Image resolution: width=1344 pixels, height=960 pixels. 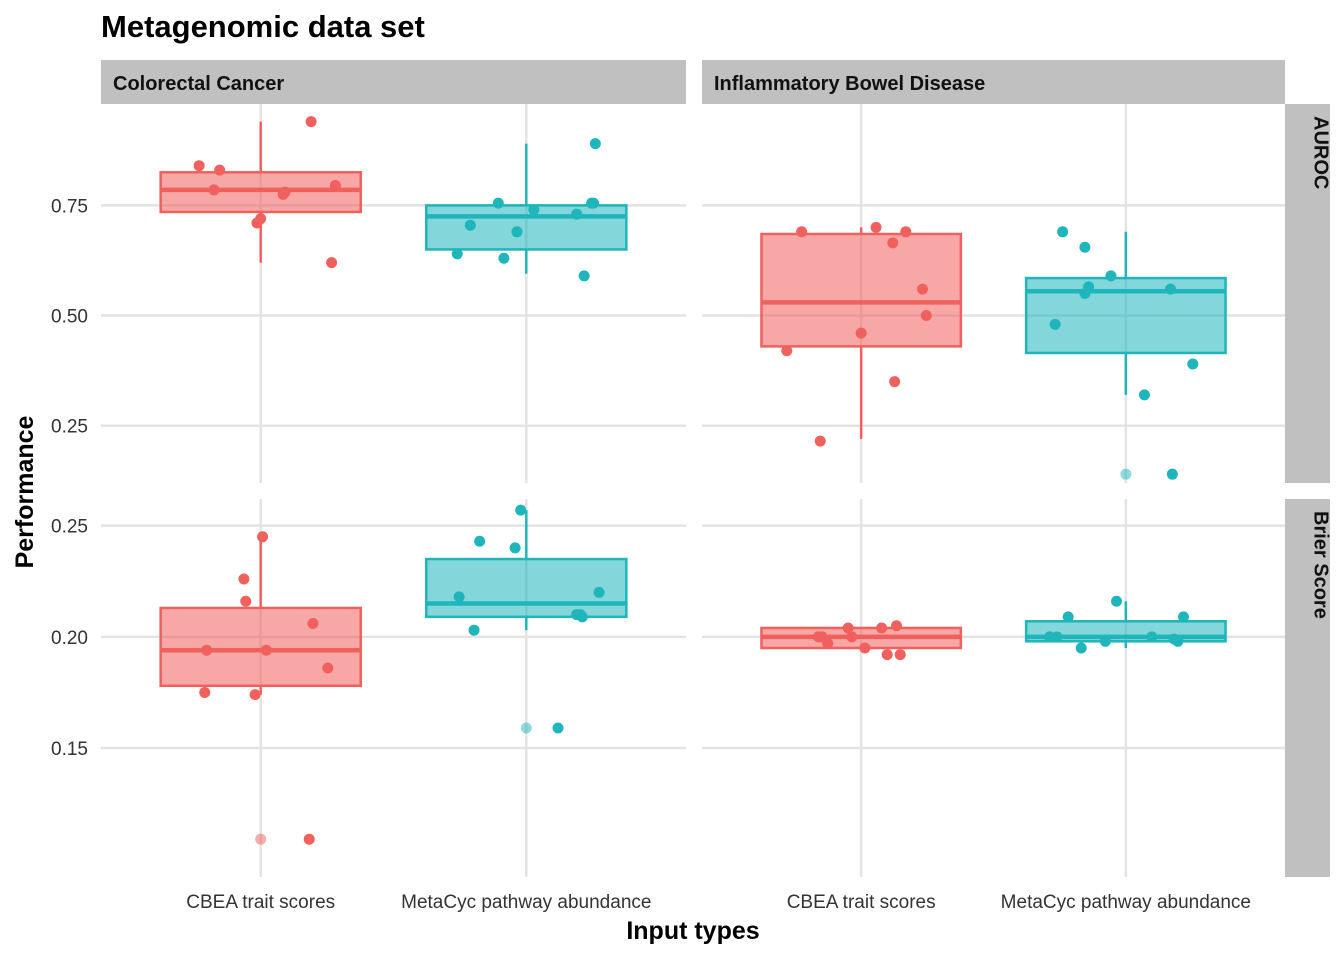 I want to click on facet-strip-brier-score, so click(x=1307, y=688).